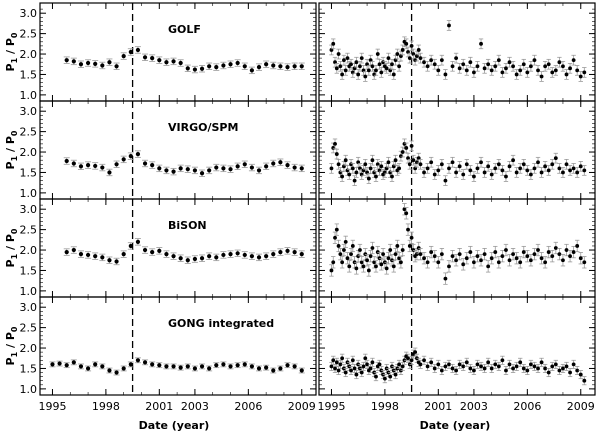  I want to click on y-axis-label-sep: /, so click(10, 346).